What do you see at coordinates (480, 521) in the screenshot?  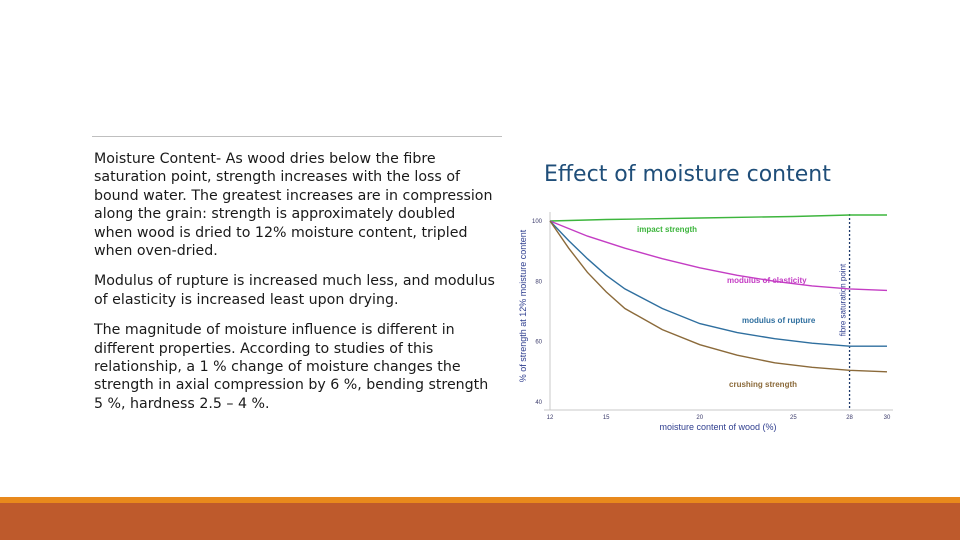 I see `footer-bar` at bounding box center [480, 521].